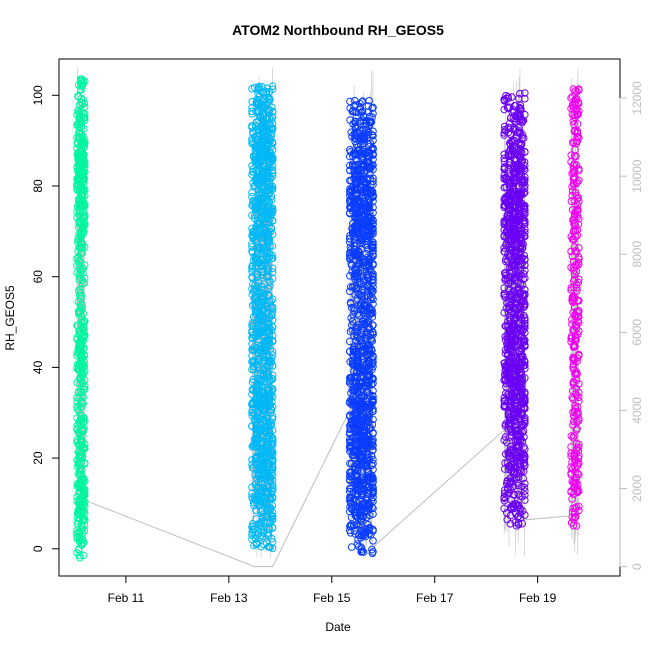 This screenshot has height=650, width=650. What do you see at coordinates (10, 318) in the screenshot?
I see `y-axis-label: RH_GEOS5` at bounding box center [10, 318].